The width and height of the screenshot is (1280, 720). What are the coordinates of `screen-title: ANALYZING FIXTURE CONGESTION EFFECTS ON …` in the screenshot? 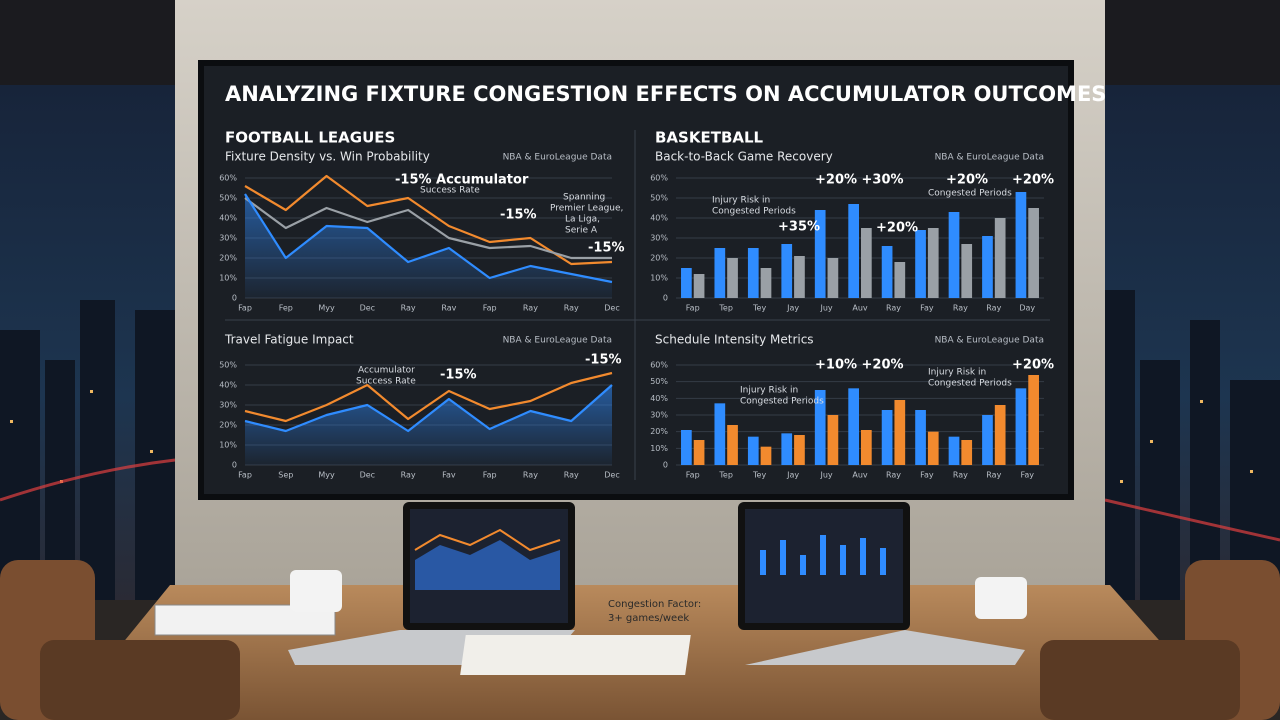 It's located at (665, 94).